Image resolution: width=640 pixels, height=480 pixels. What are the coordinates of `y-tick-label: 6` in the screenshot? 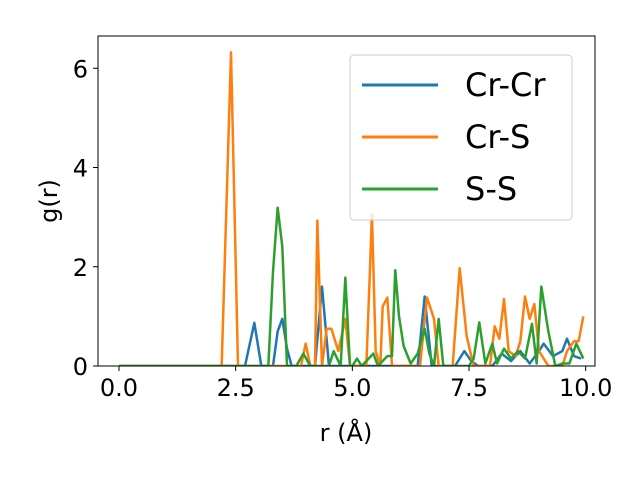 It's located at (80, 69).